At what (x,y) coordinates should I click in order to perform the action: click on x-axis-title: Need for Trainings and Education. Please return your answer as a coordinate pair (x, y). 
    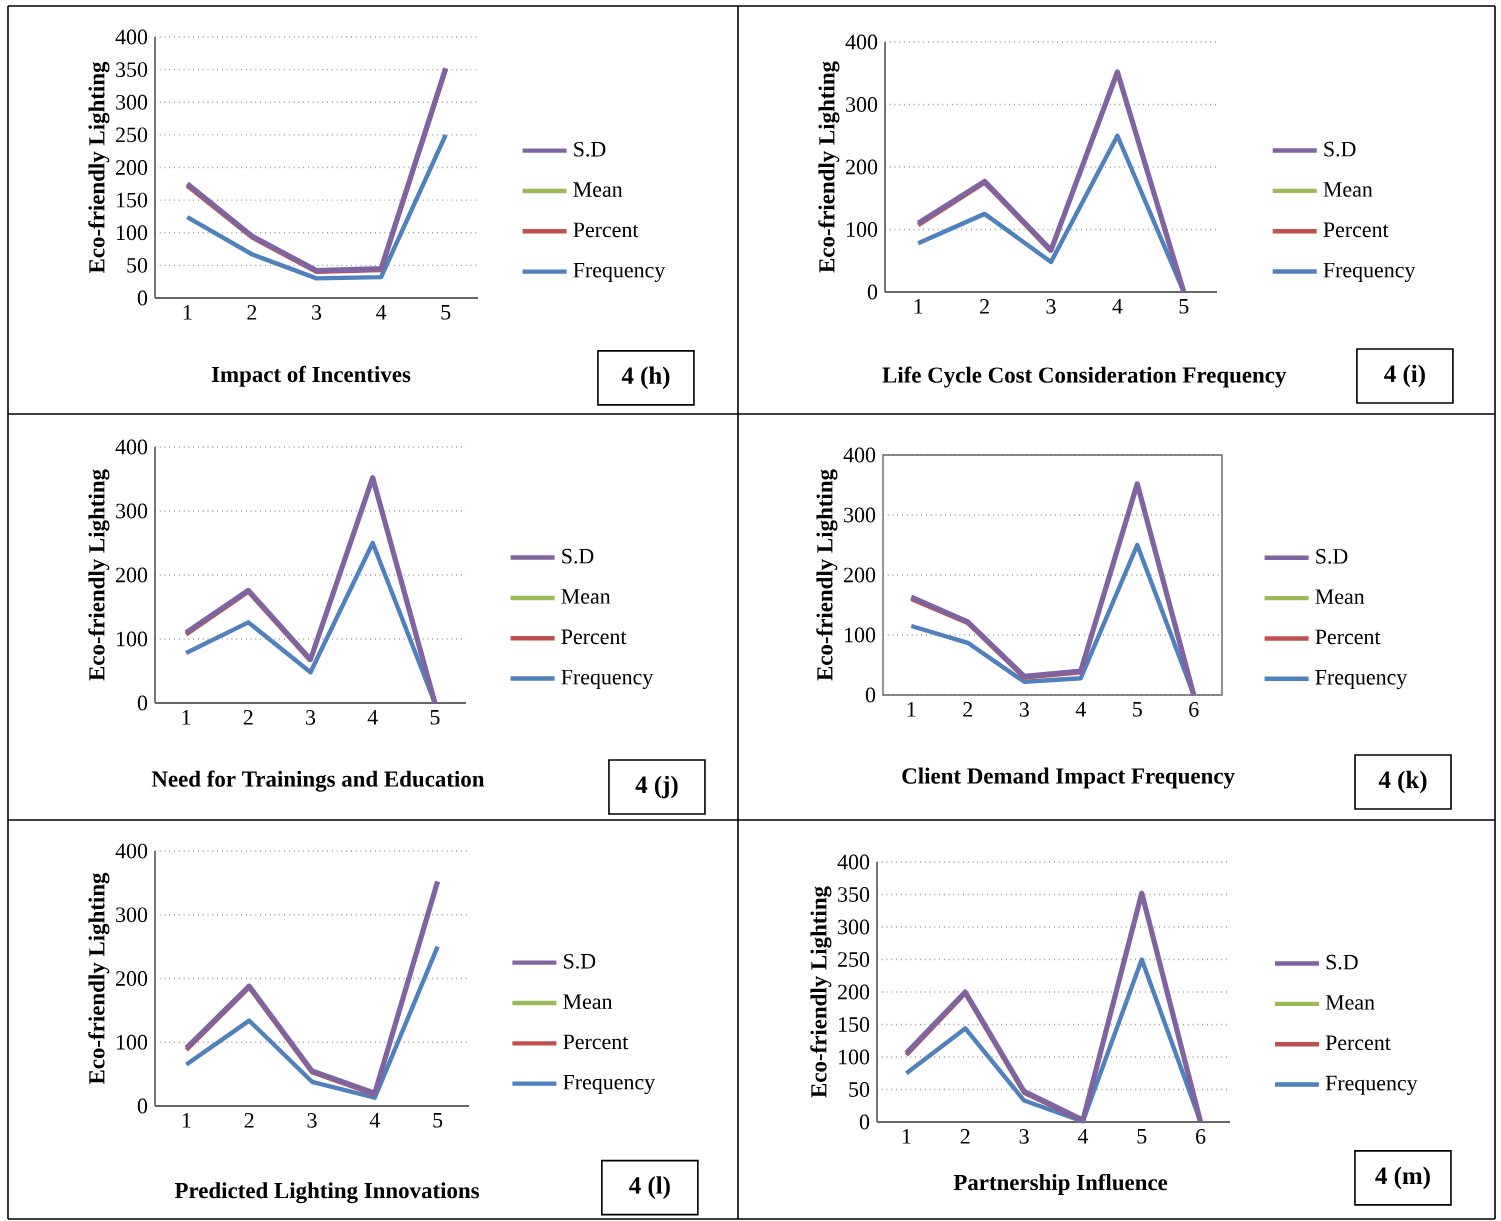
    Looking at the image, I should click on (318, 781).